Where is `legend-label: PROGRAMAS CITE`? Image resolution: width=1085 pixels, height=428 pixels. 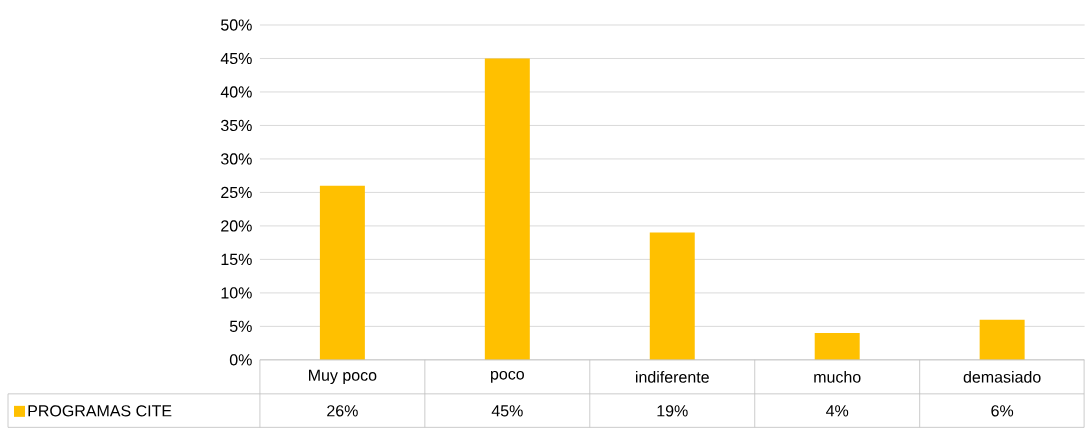
legend-label: PROGRAMAS CITE is located at coordinates (100, 411).